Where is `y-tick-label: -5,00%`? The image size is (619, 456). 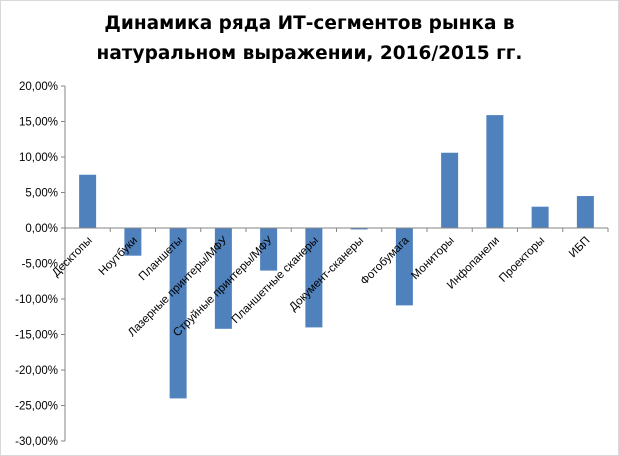
y-tick-label: -5,00% is located at coordinates (40, 265).